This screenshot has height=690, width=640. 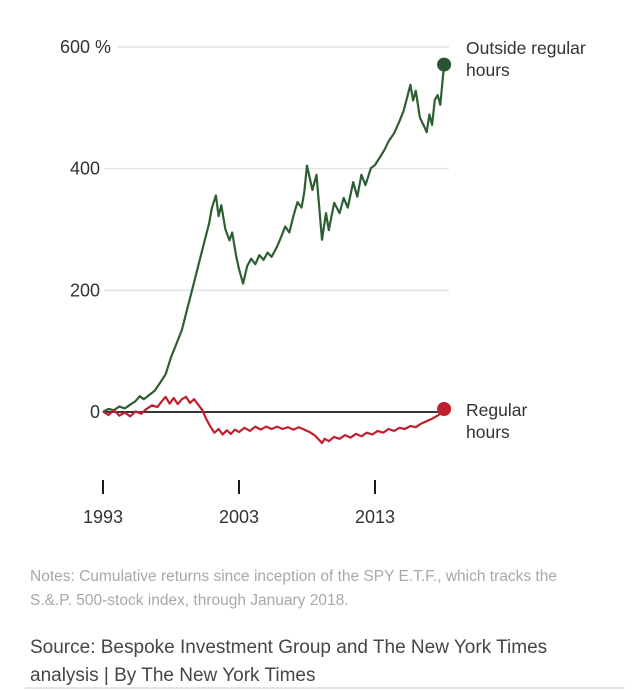 I want to click on series-line-regular-hours, so click(x=274, y=420).